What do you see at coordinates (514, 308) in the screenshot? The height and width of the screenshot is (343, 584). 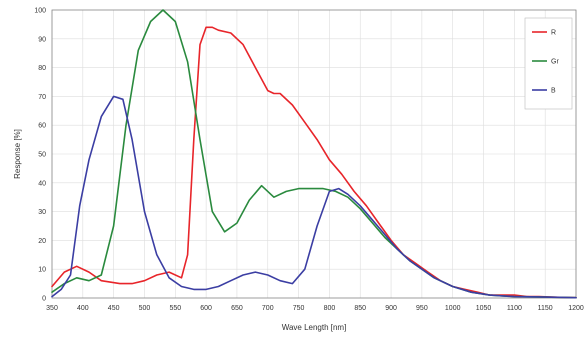 I see `x-tick-label: 1100` at bounding box center [514, 308].